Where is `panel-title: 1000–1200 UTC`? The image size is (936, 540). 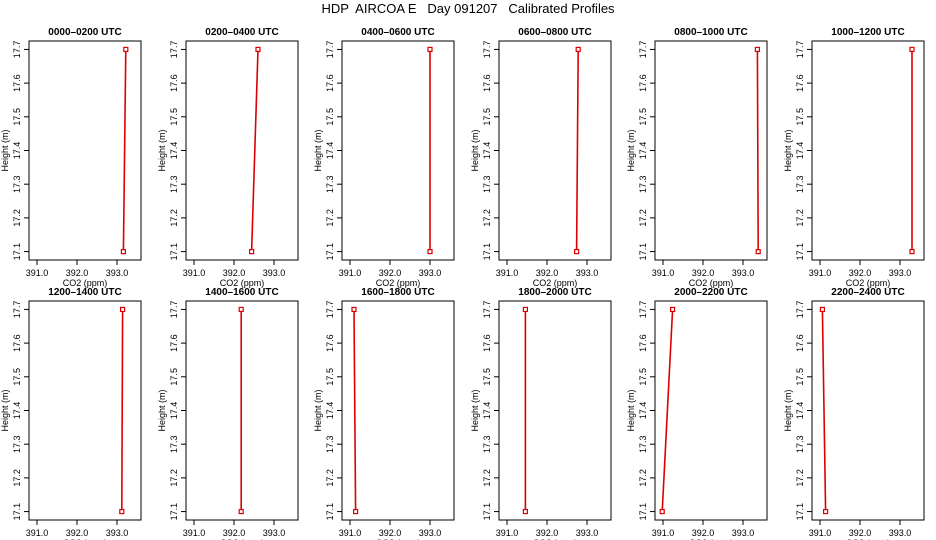 panel-title: 1000–1200 UTC is located at coordinates (867, 32).